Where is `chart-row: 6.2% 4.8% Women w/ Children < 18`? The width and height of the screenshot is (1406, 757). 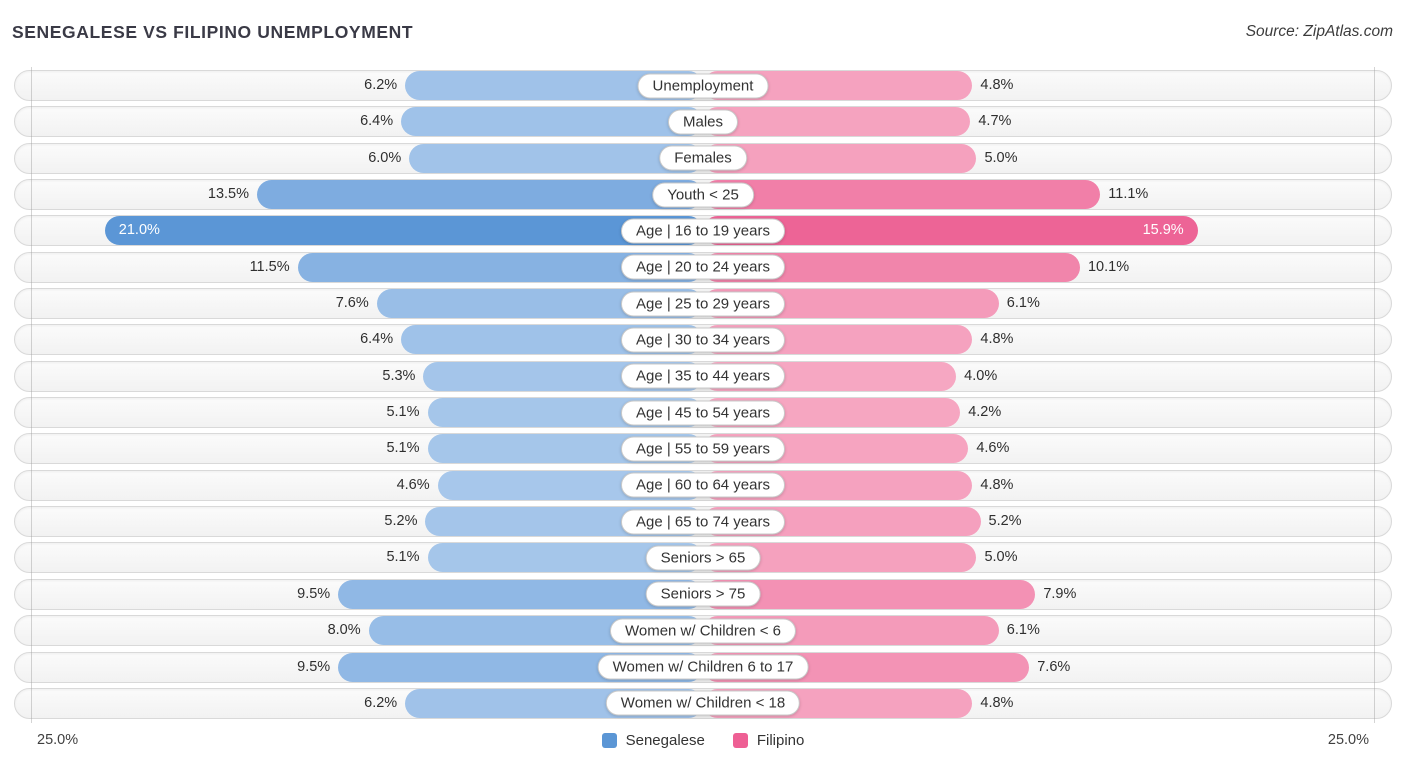
chart-row: 6.2% 4.8% Women w/ Children < 18 is located at coordinates (703, 703).